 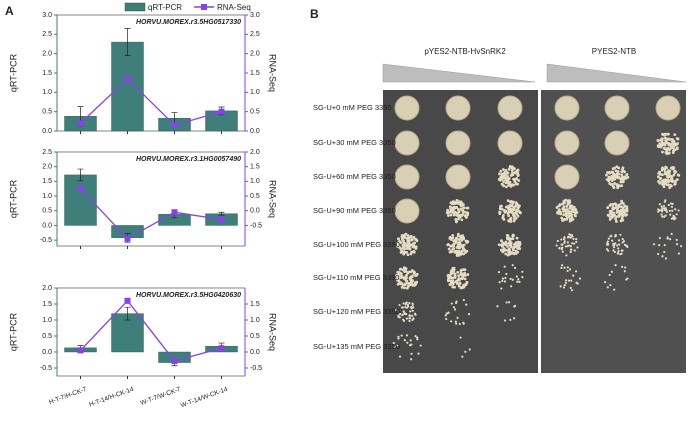 I want to click on y2-tick-label: 0.0, so click(x=255, y=352).